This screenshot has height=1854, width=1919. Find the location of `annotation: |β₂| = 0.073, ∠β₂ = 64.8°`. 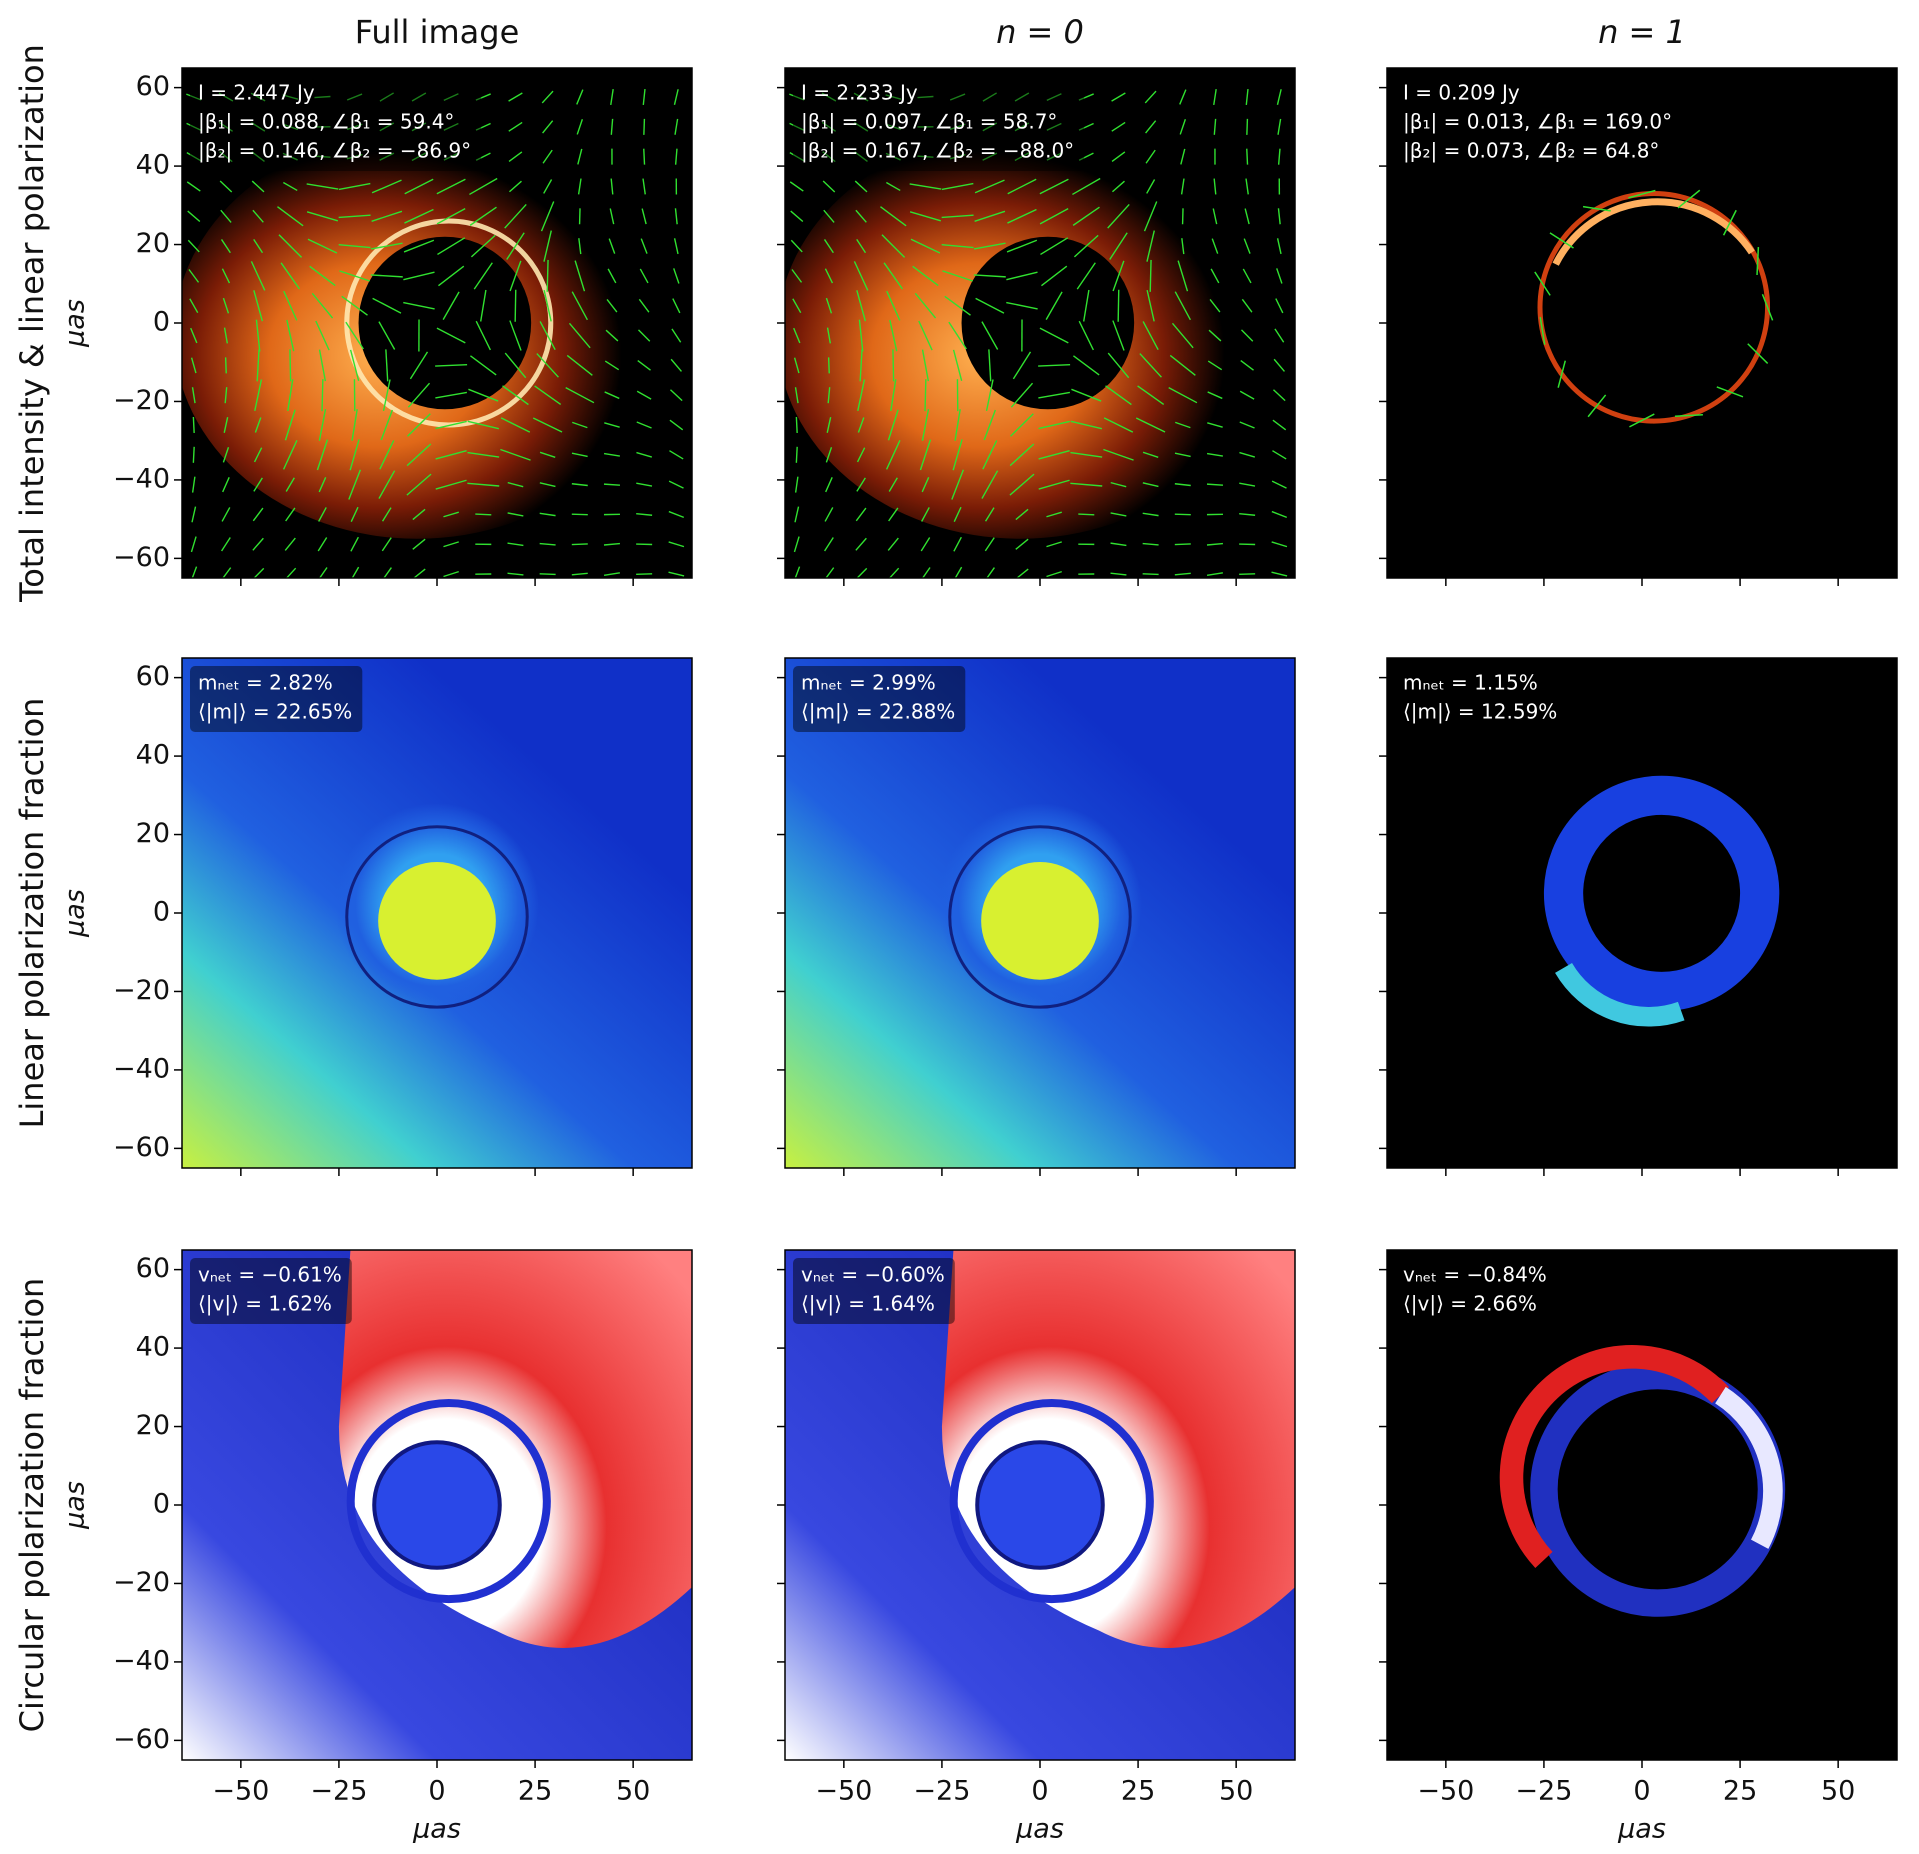

annotation: |β₂| = 0.073, ∠β₂ = 64.8° is located at coordinates (1531, 151).